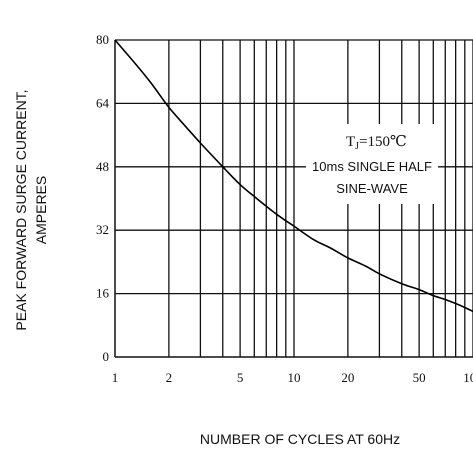 The width and height of the screenshot is (473, 455). I want to click on x-axis-title: NUMBER OF CYCLES AT 60Hz, so click(300, 439).